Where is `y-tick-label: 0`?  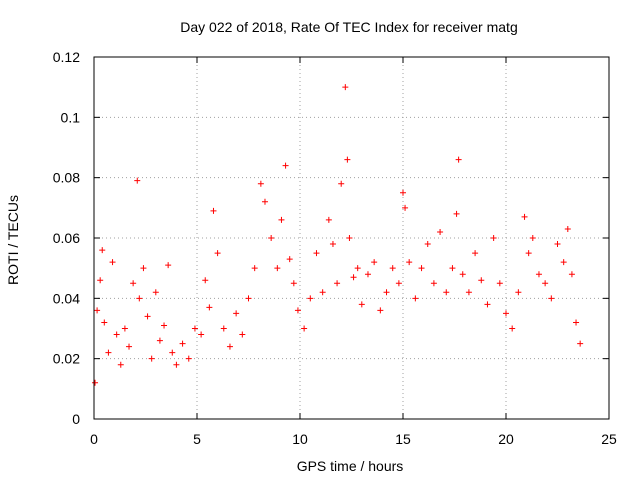 y-tick-label: 0 is located at coordinates (76, 419).